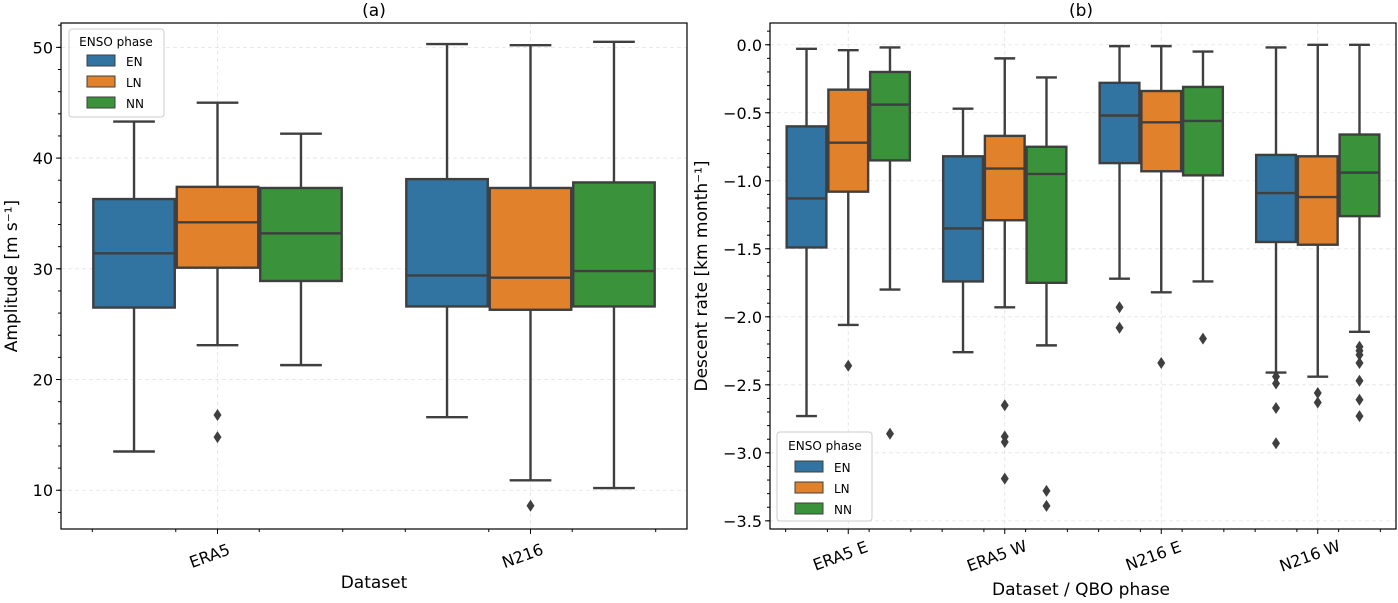 The image size is (1398, 603). I want to click on box-en-n216-w, so click(1276, 248).